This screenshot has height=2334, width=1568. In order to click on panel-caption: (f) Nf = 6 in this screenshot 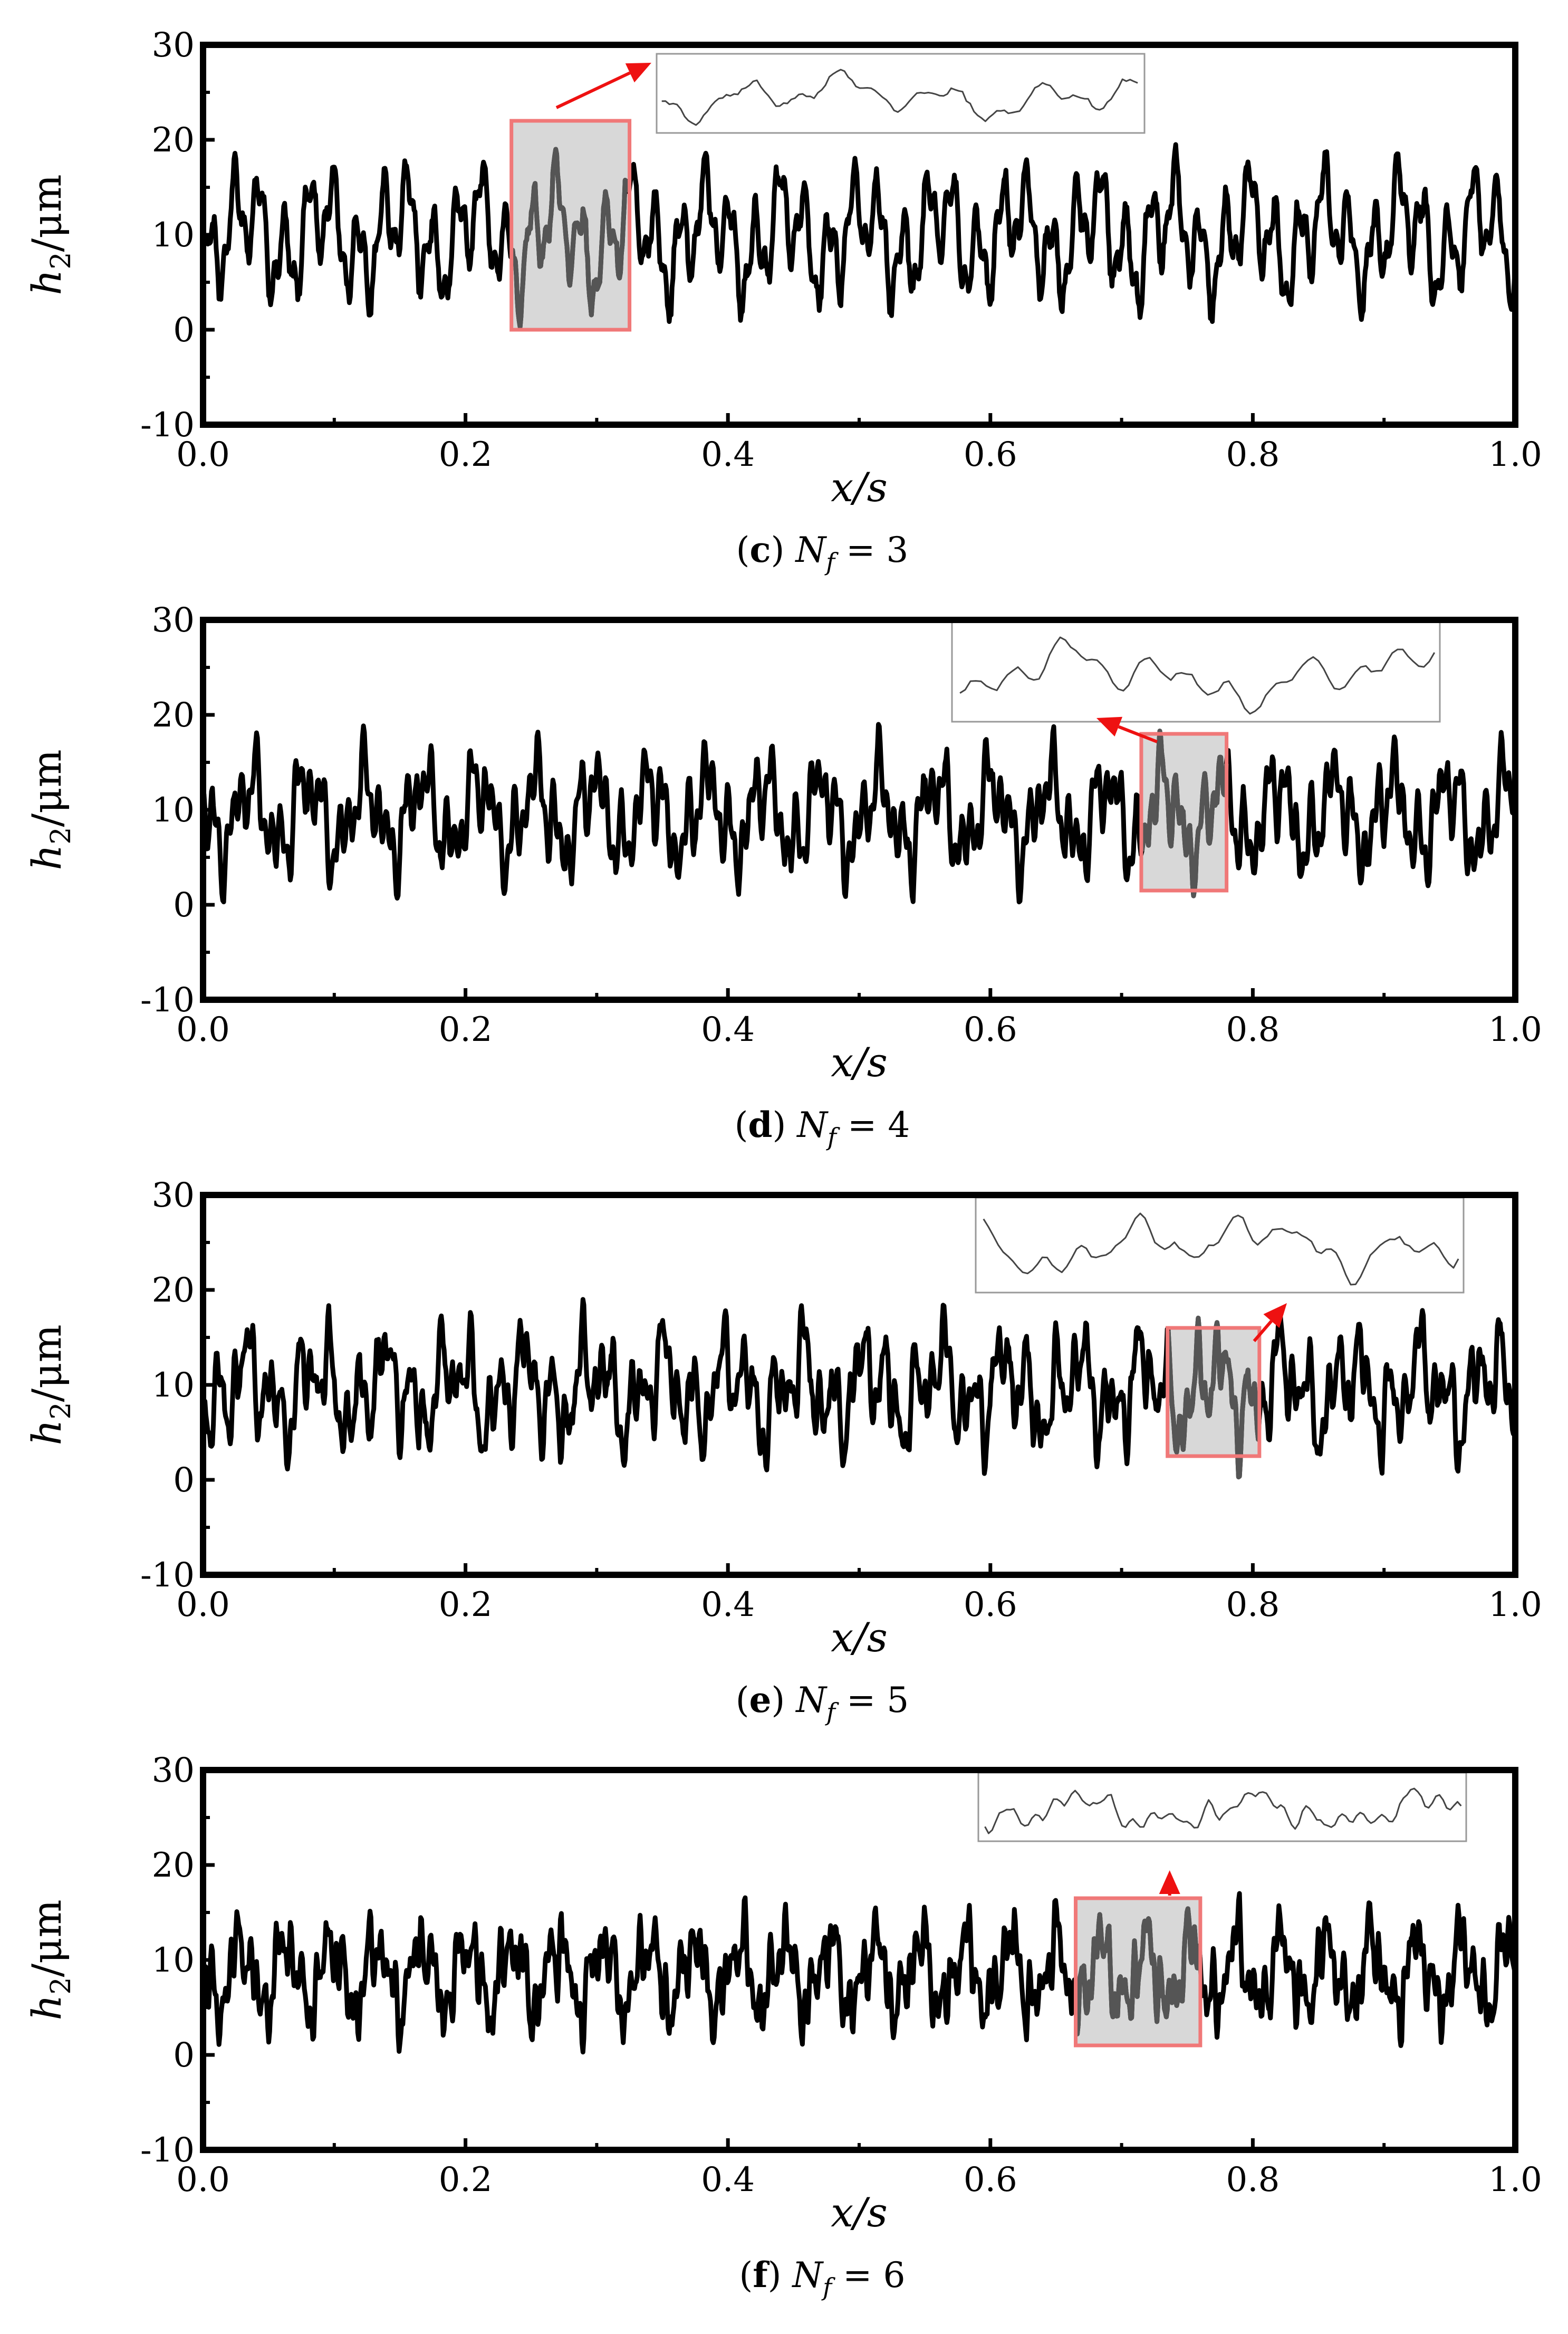, I will do `click(823, 2277)`.